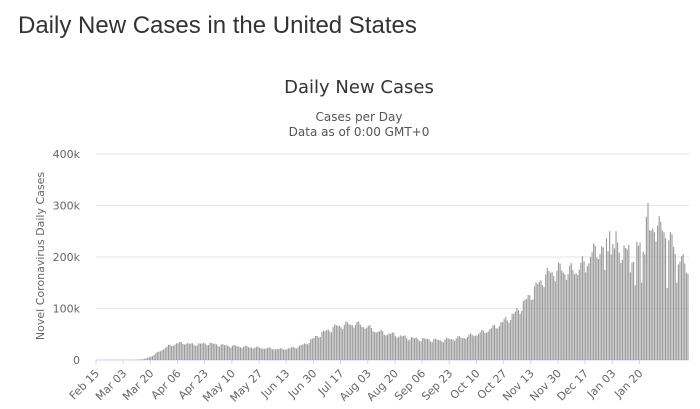  I want to click on chart-subtitle-line-2: Data as of 0:00 GMT+0, so click(359, 132).